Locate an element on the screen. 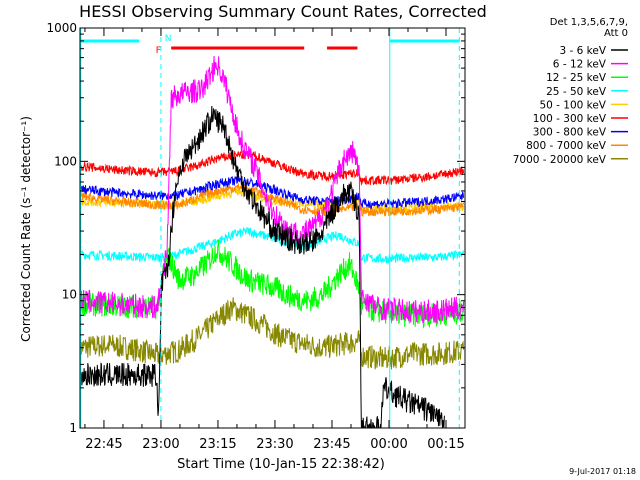 The height and width of the screenshot is (480, 640). segment-label-f: F is located at coordinates (158, 51).